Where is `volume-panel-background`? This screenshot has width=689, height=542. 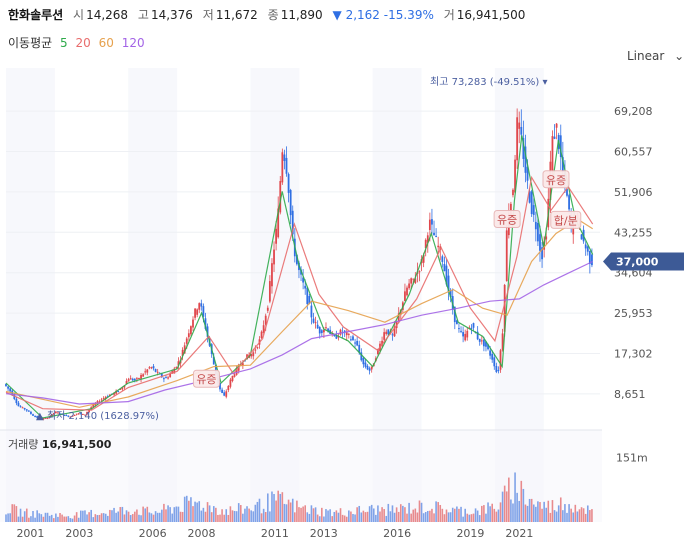
volume-panel-background is located at coordinates (301, 476).